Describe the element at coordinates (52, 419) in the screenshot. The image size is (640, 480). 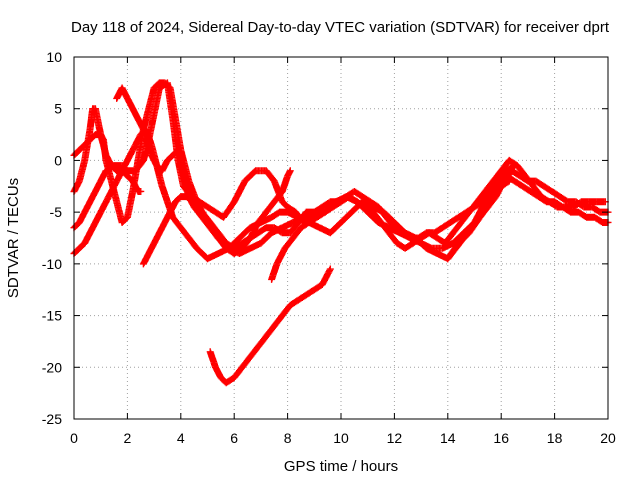
I see `y-tick-label: -25` at that location.